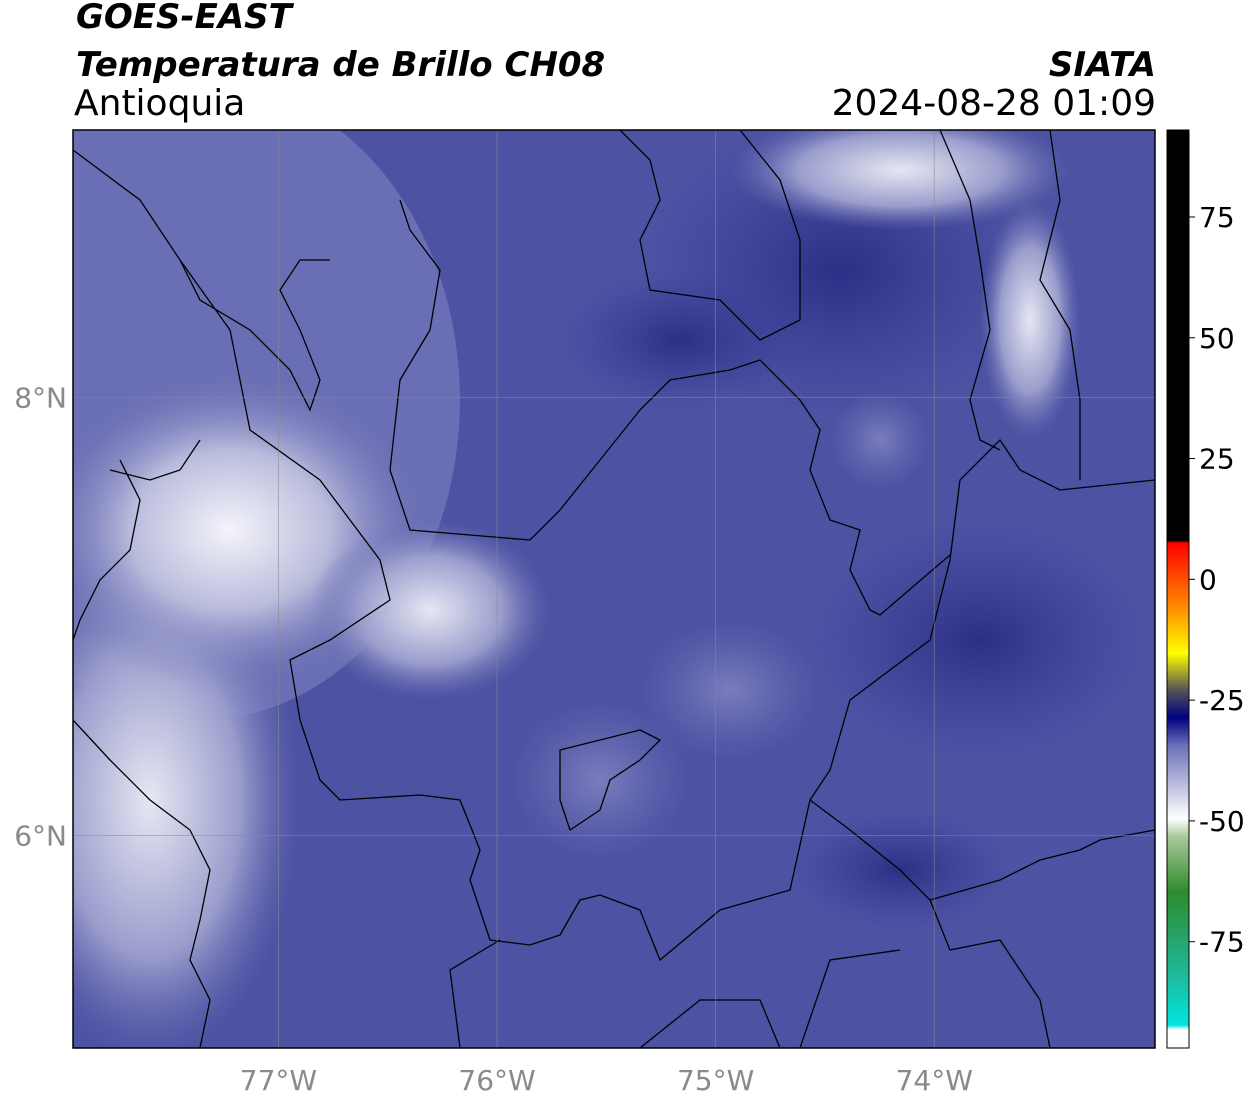 This screenshot has width=1252, height=1099. What do you see at coordinates (1208, 579) in the screenshot?
I see `colorbar-tick-label: 0` at bounding box center [1208, 579].